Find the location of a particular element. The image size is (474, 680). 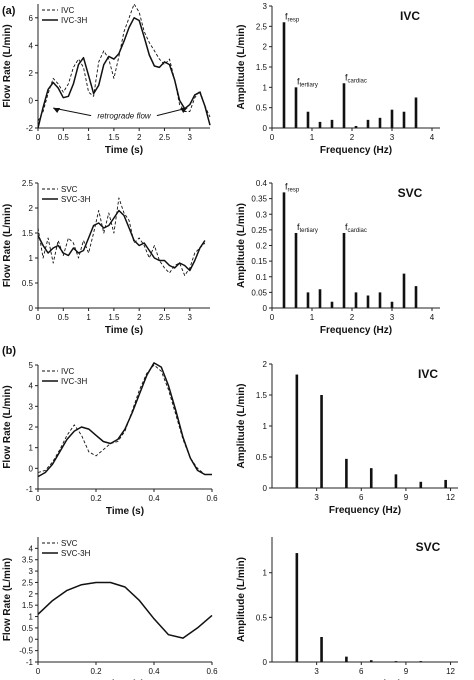

x-axis-label: Time (s) is located at coordinates (125, 511).